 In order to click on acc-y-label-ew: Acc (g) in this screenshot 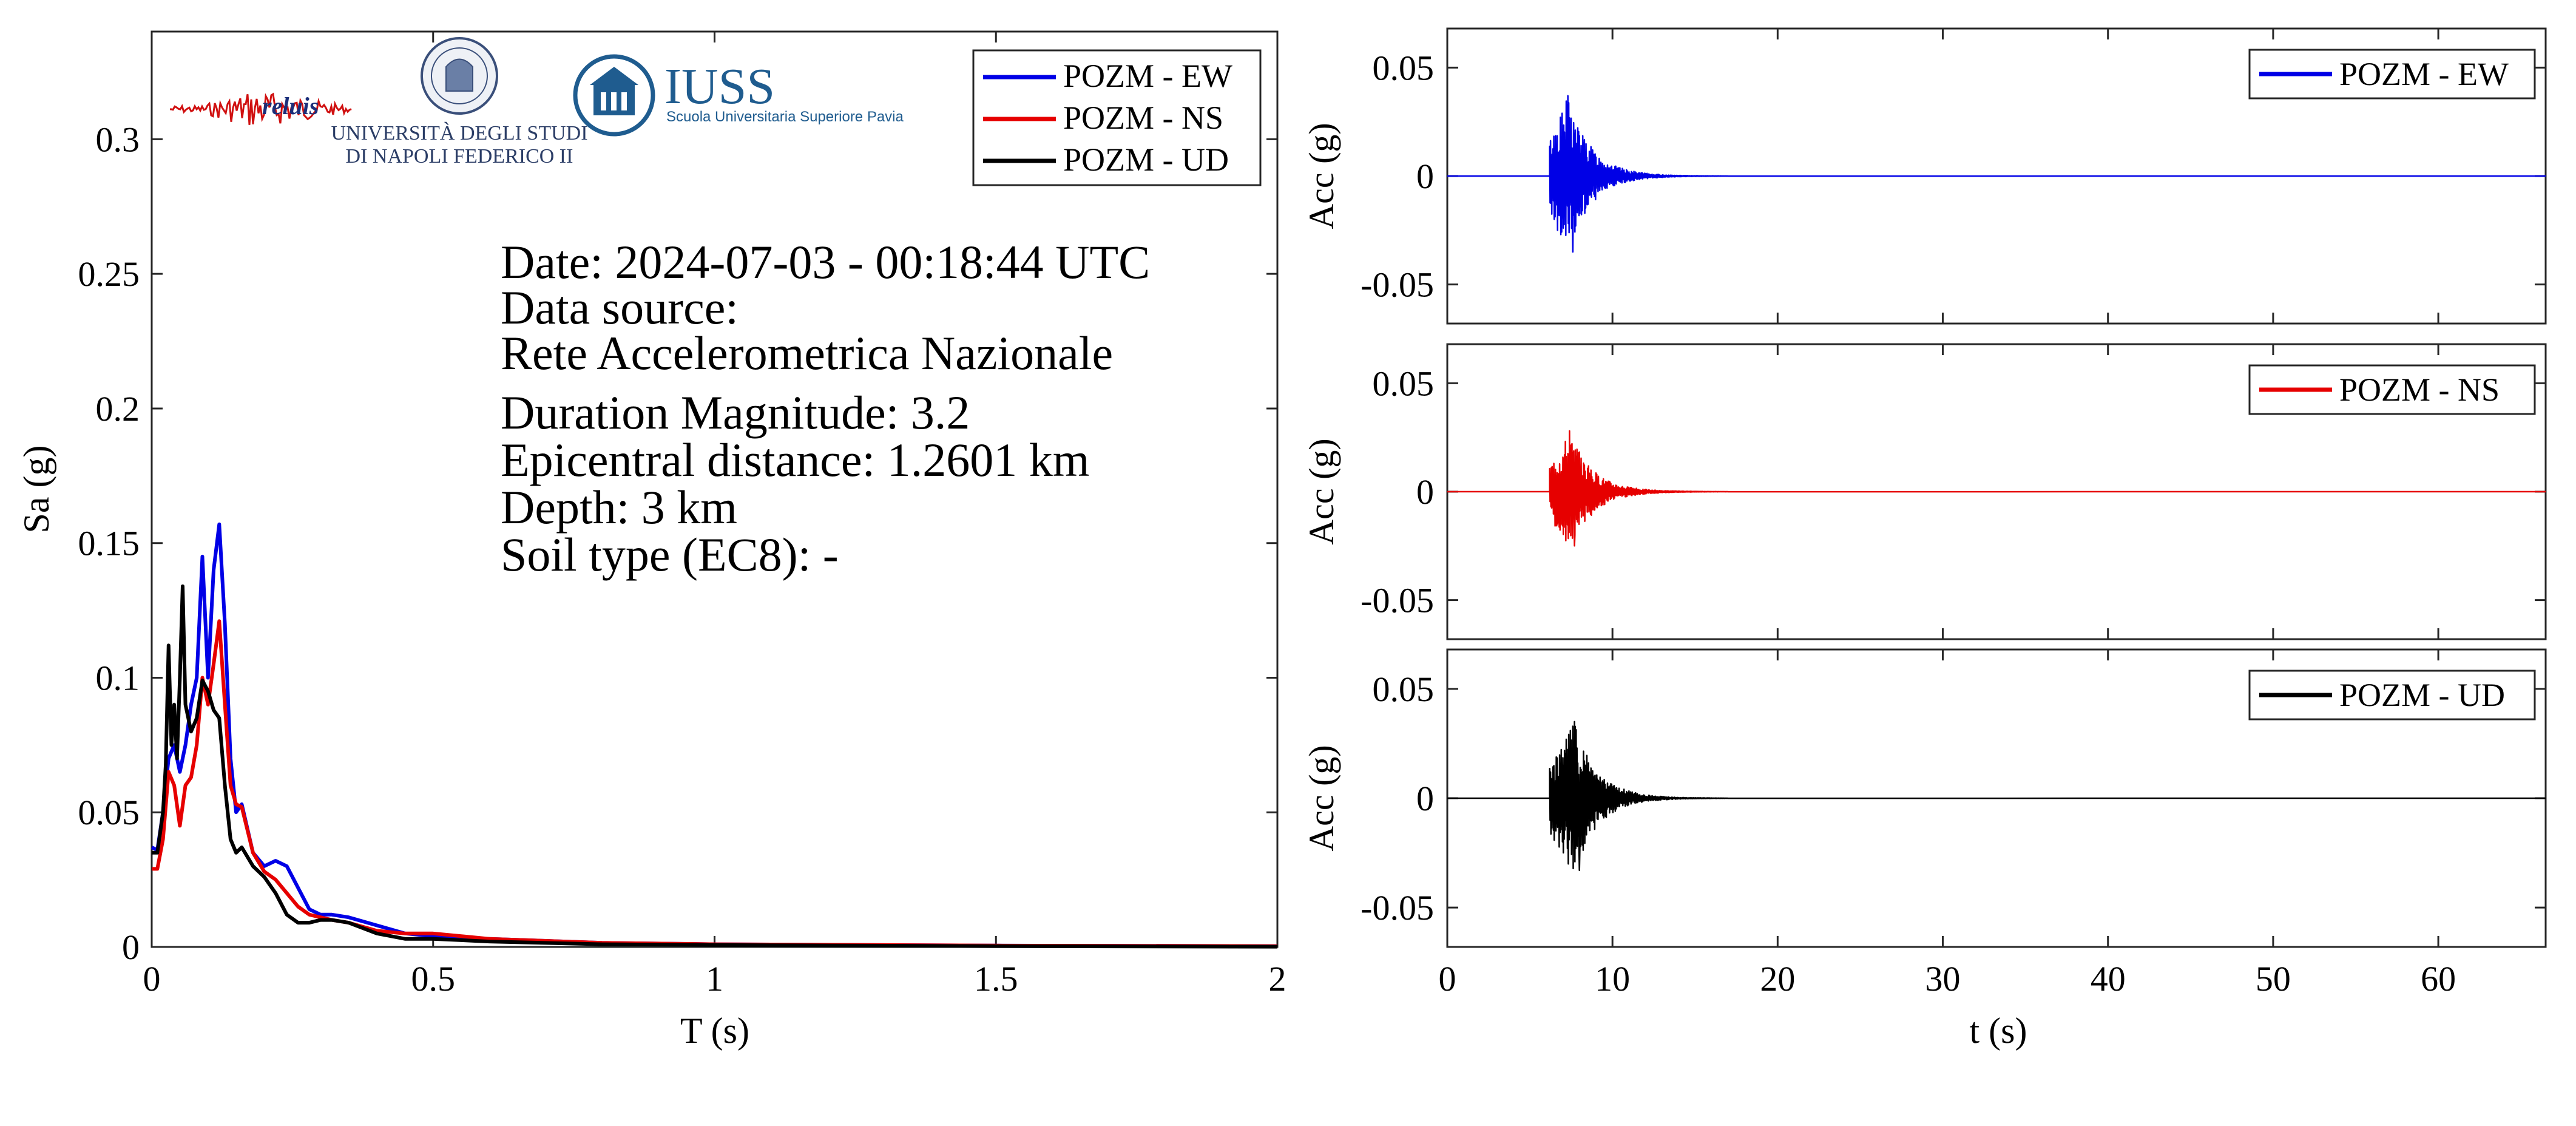, I will do `click(1321, 176)`.